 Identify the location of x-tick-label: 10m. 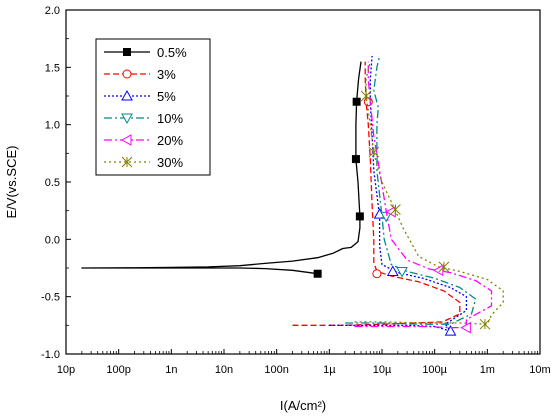
(539, 370).